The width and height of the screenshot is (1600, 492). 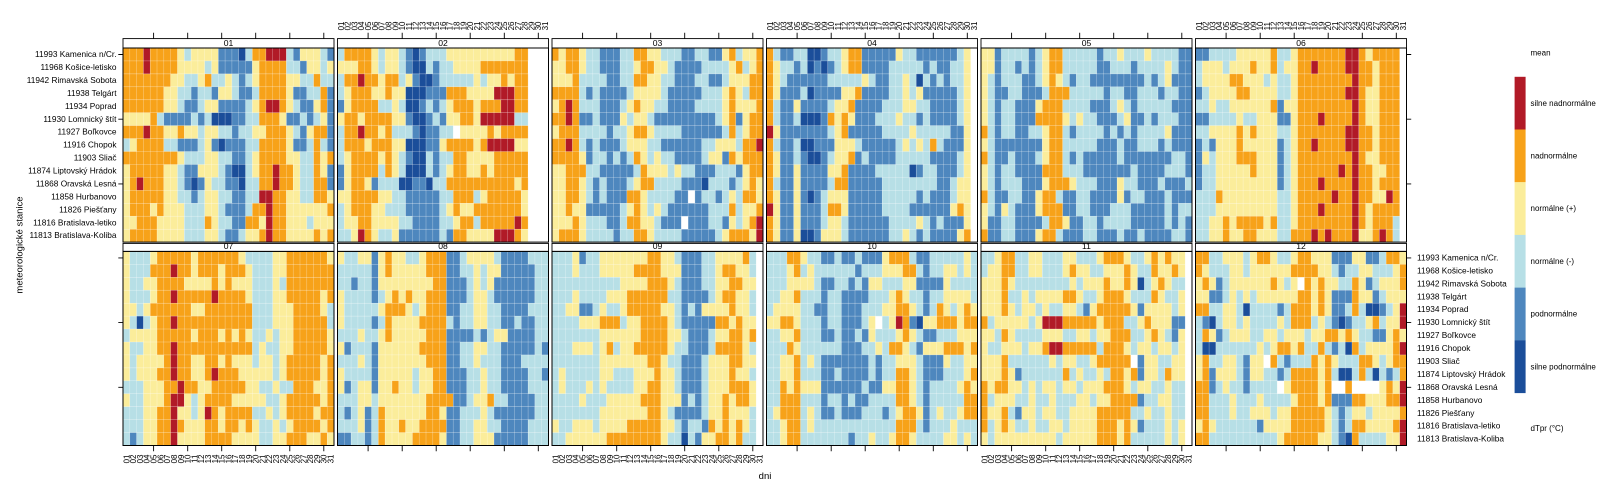 What do you see at coordinates (1541, 53) in the screenshot?
I see `svg-text: mean` at bounding box center [1541, 53].